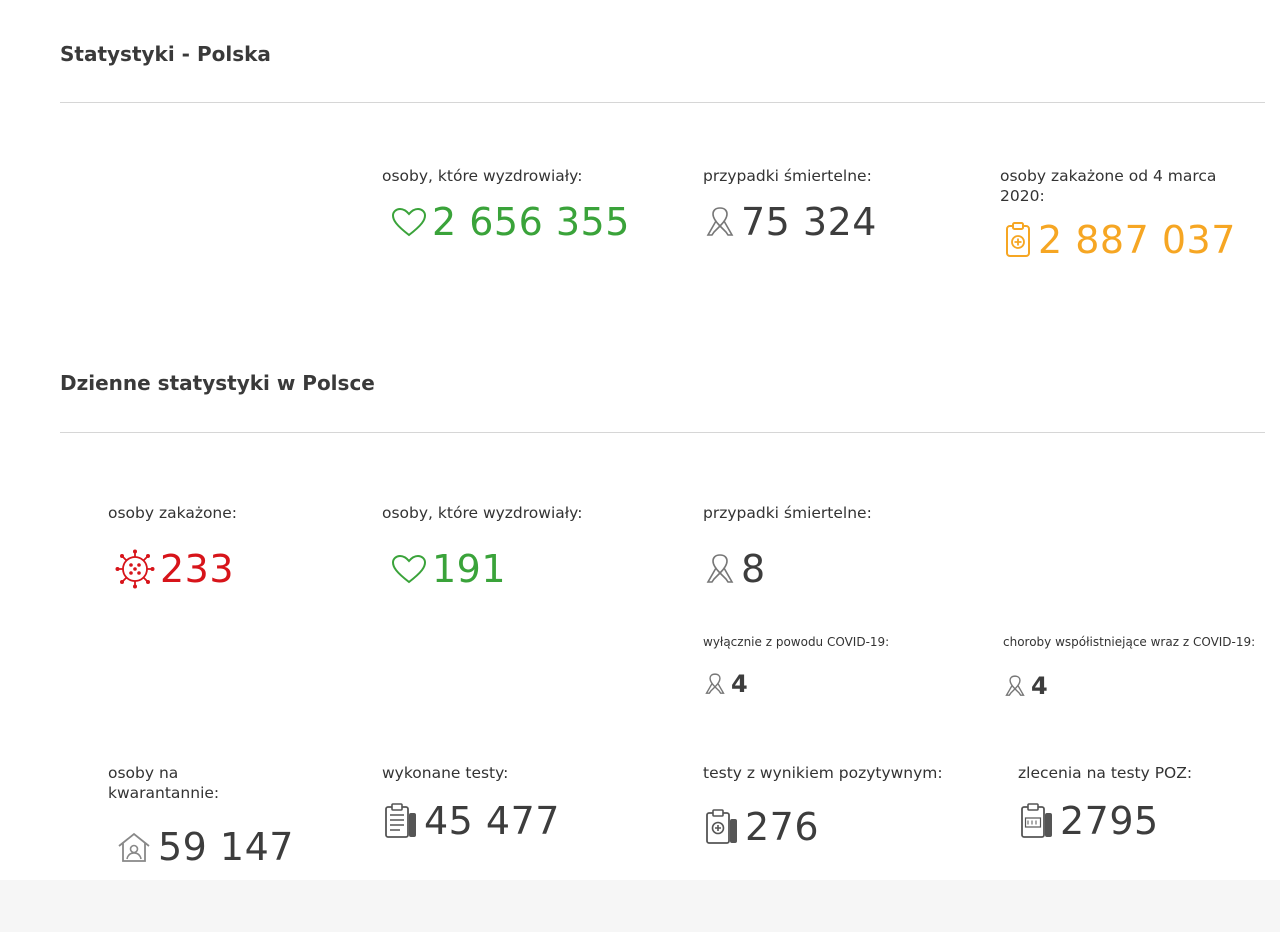 Image resolution: width=1280 pixels, height=932 pixels. Describe the element at coordinates (1108, 186) in the screenshot. I see `total-infected-label: osoby zakażone od 4 marca 2020:` at that location.